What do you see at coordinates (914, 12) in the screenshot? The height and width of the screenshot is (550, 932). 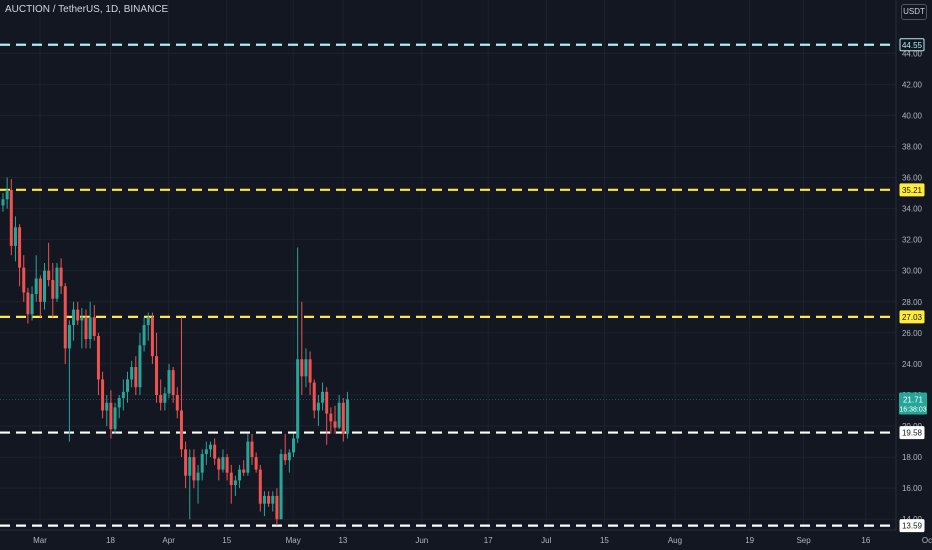 I see `currency-unit-button: USDT` at bounding box center [914, 12].